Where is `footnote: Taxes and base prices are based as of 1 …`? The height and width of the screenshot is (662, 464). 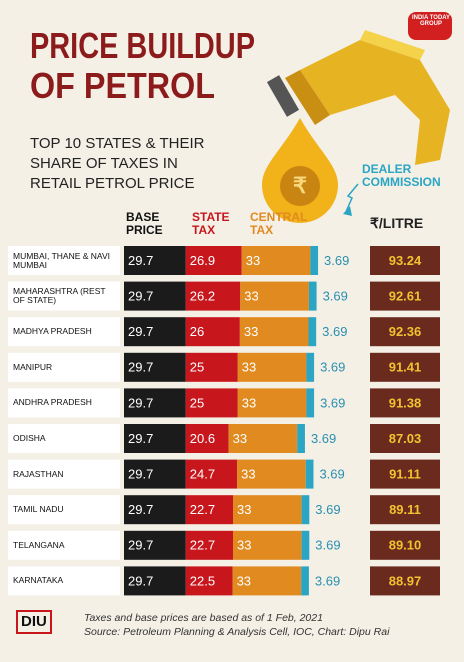 footnote: Taxes and base prices are based as of 1 … is located at coordinates (203, 618).